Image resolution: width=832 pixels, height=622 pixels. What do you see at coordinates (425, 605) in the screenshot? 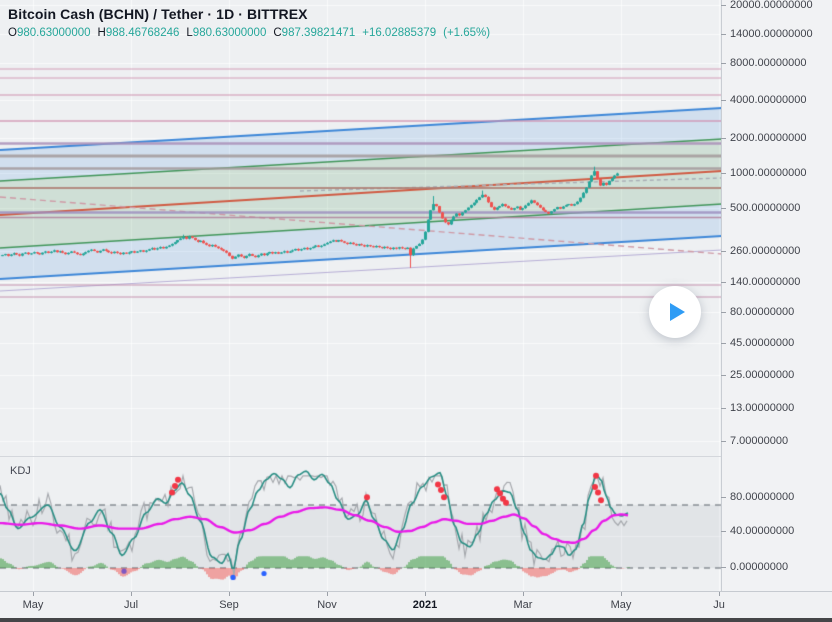
I see `time-axis-label: 2021` at bounding box center [425, 605].